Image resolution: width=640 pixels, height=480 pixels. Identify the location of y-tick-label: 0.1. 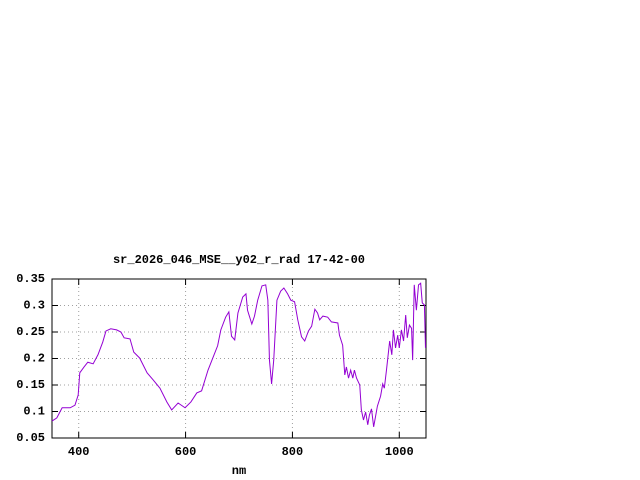
(34, 412).